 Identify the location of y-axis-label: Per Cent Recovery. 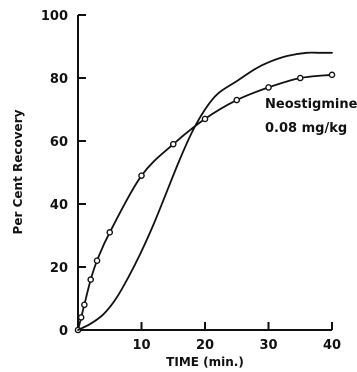
(18, 171).